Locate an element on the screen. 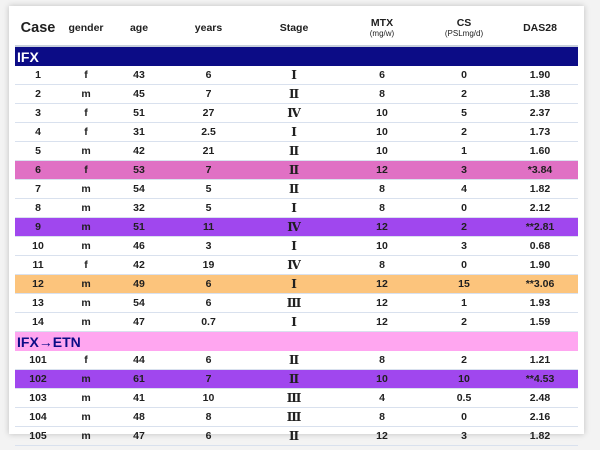 The image size is (600, 450). cell-age: 44 is located at coordinates (139, 360).